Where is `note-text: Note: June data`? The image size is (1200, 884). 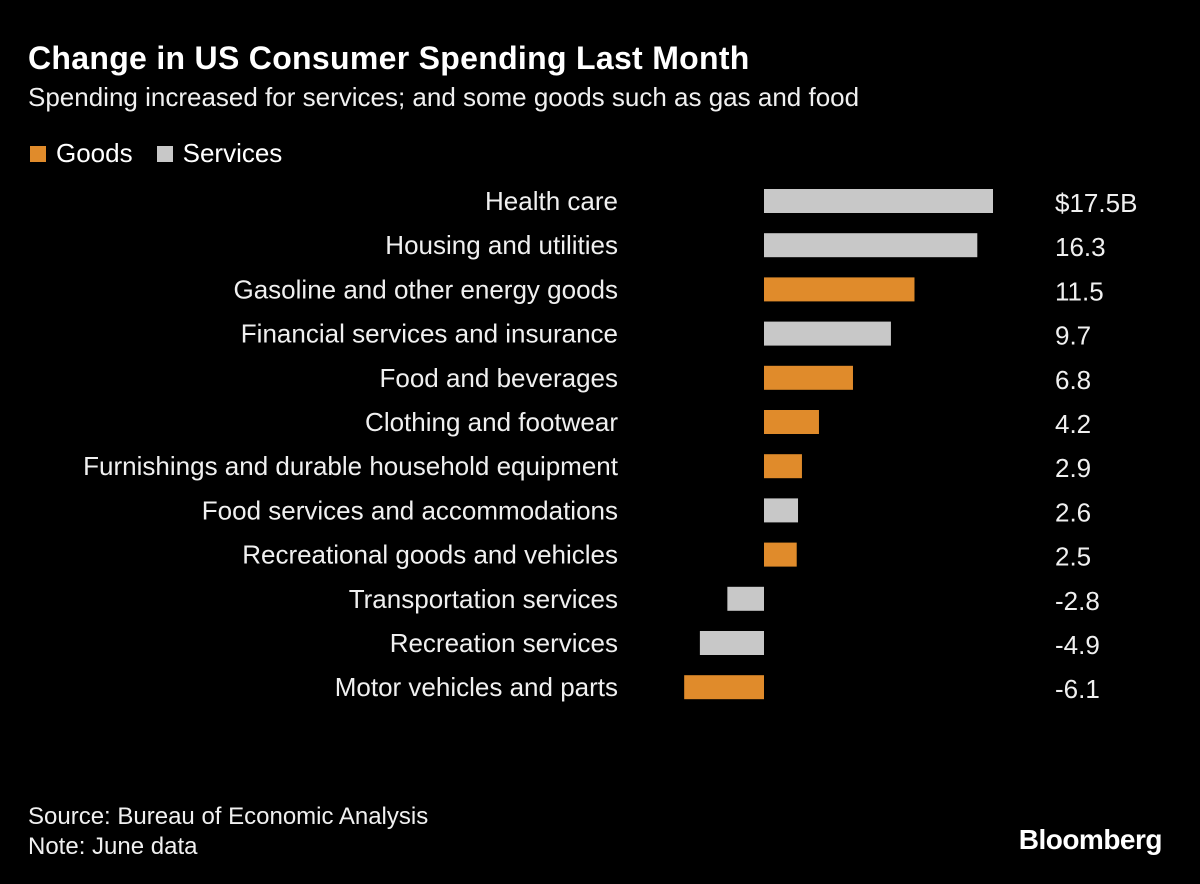
note-text: Note: June data is located at coordinates (113, 846).